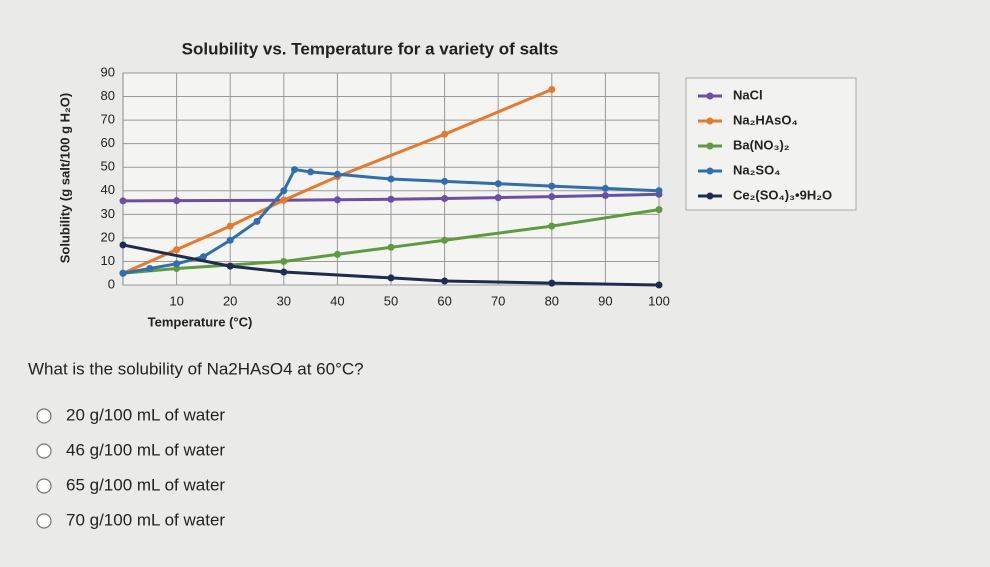 This screenshot has height=567, width=990. Describe the element at coordinates (145, 519) in the screenshot. I see `option-label: 70 g/100 mL of water` at that location.